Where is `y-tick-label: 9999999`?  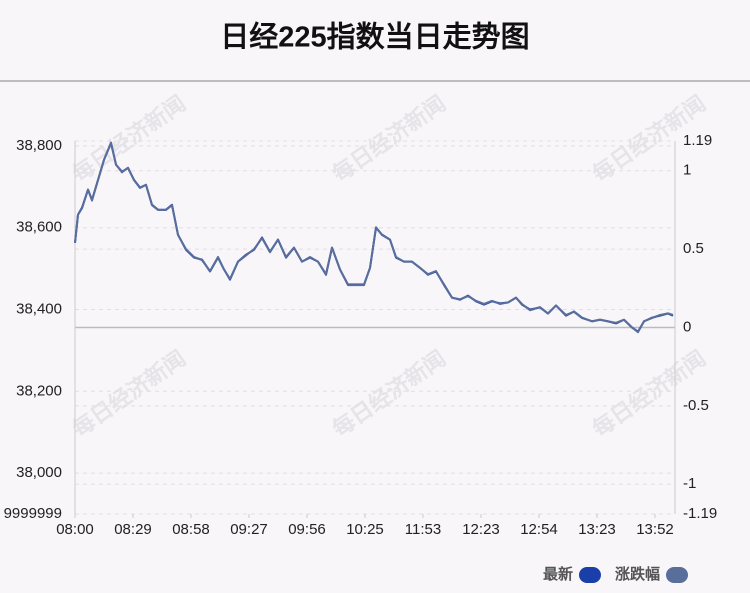
y-tick-label: 9999999 is located at coordinates (33, 513).